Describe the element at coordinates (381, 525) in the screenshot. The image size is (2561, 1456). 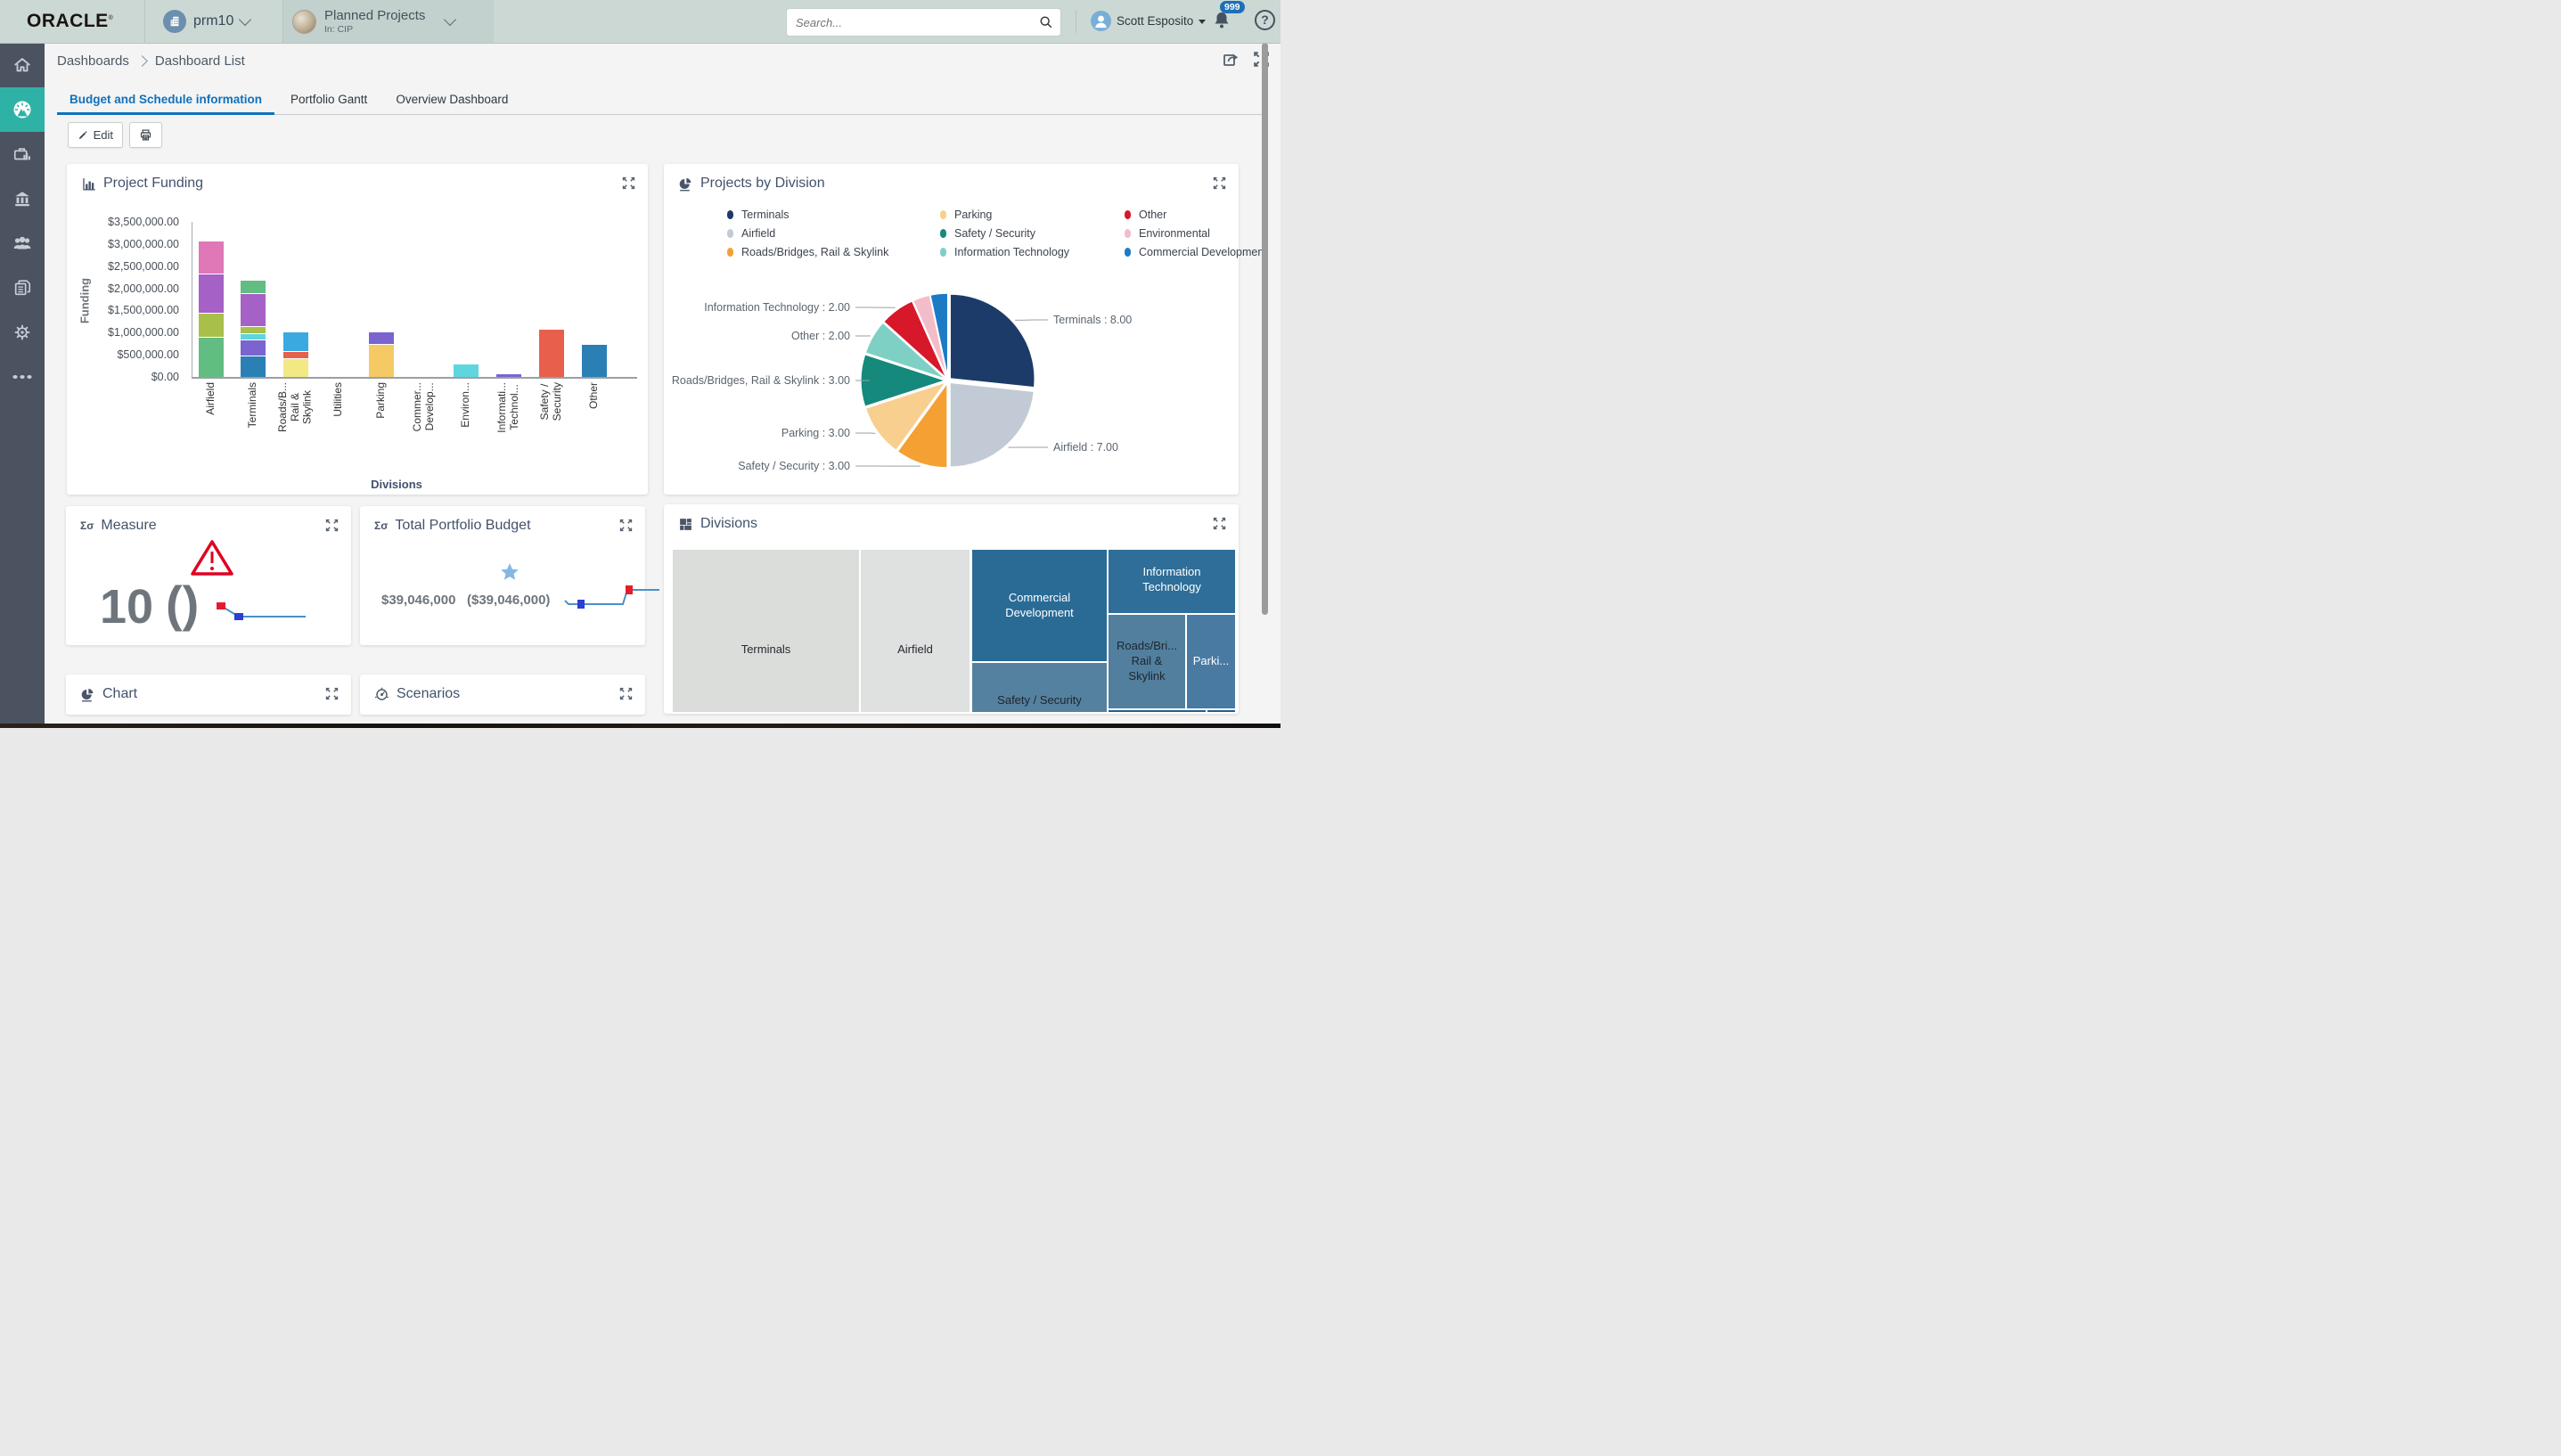
I see `sigma-icon: Σσ` at that location.